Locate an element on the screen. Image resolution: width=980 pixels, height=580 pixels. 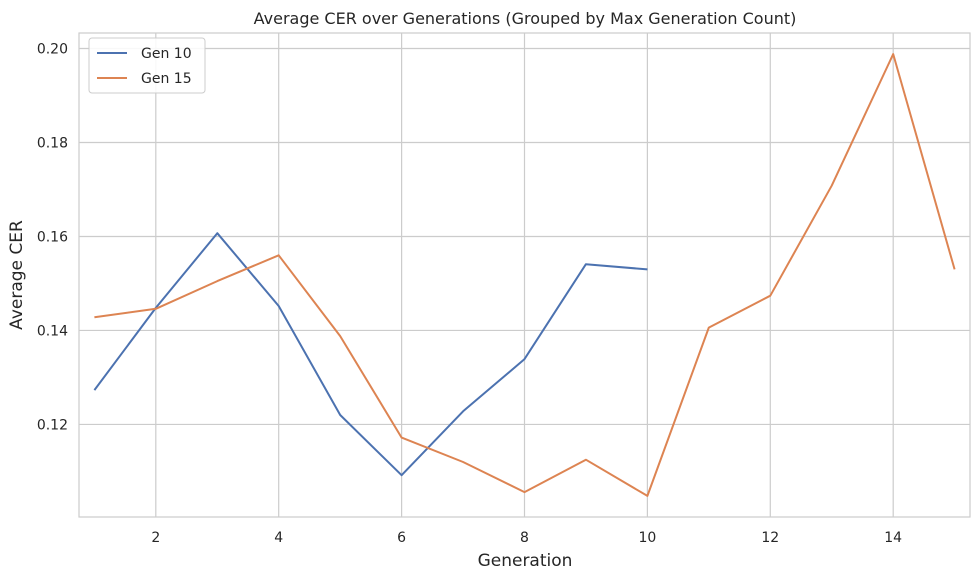
y-tick-label: 0.18 is located at coordinates (52, 143).